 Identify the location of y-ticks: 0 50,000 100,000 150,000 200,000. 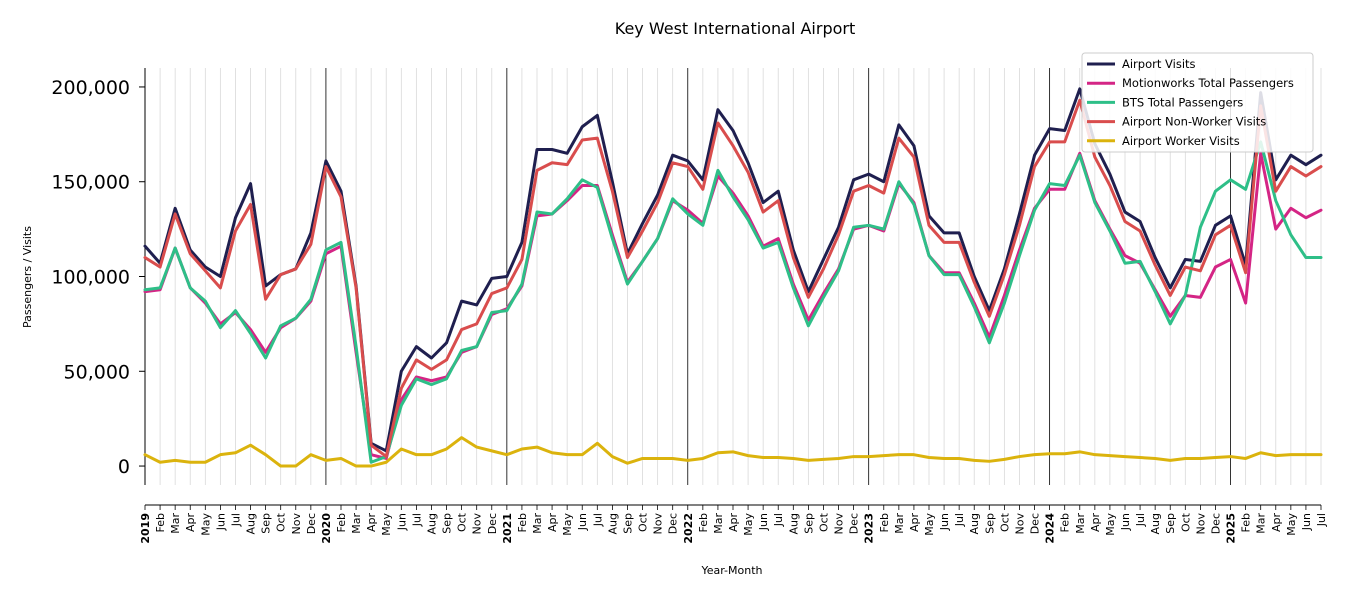
(98, 277).